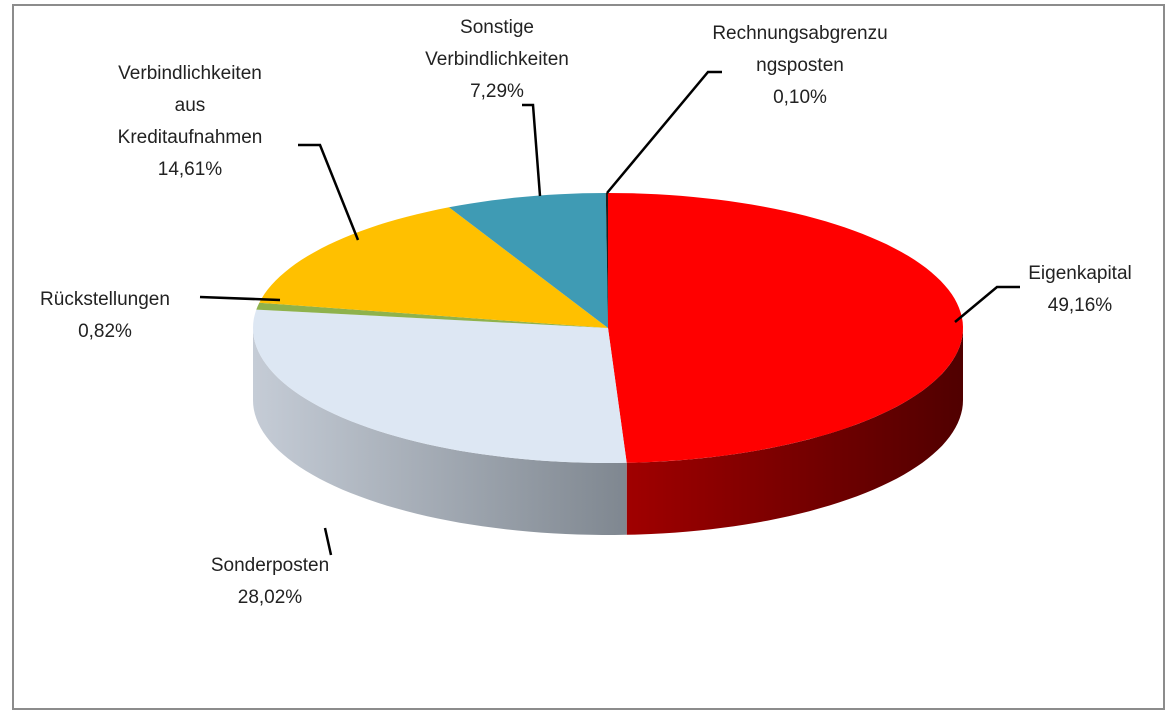  I want to click on category-name: Rückstellungen, so click(105, 299).